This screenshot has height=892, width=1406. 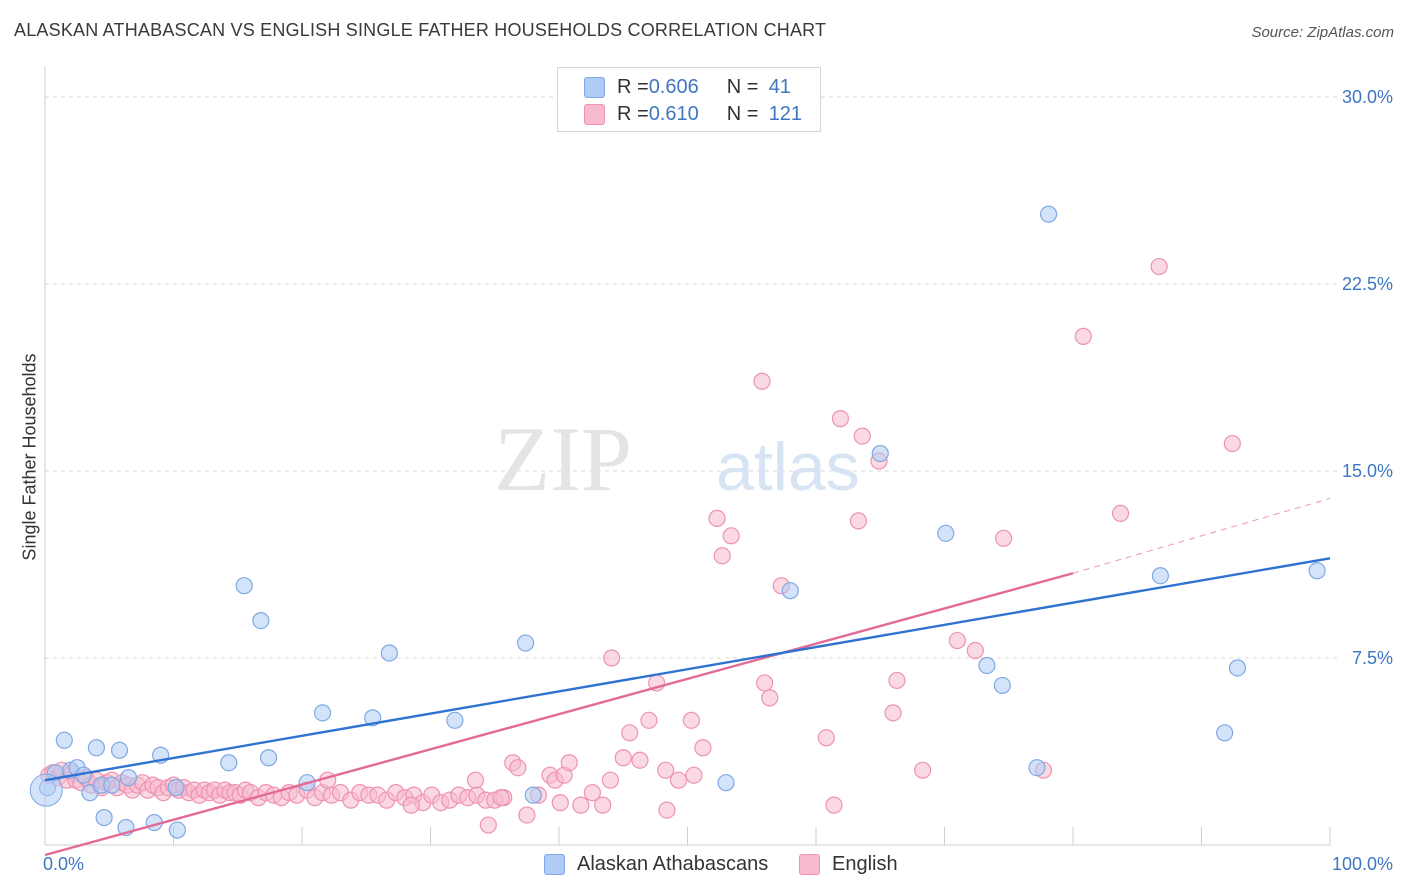 I want to click on x-tick-label: 0.0%, so click(x=63, y=864).